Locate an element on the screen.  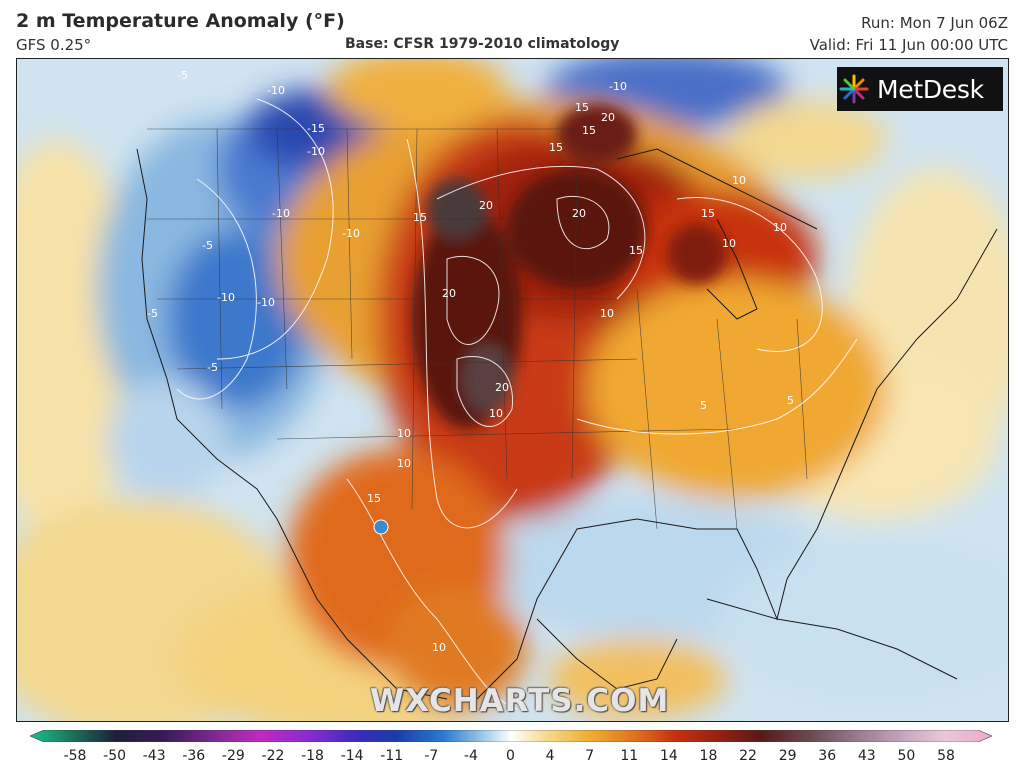
colorbar-label: -50 is located at coordinates (115, 756).